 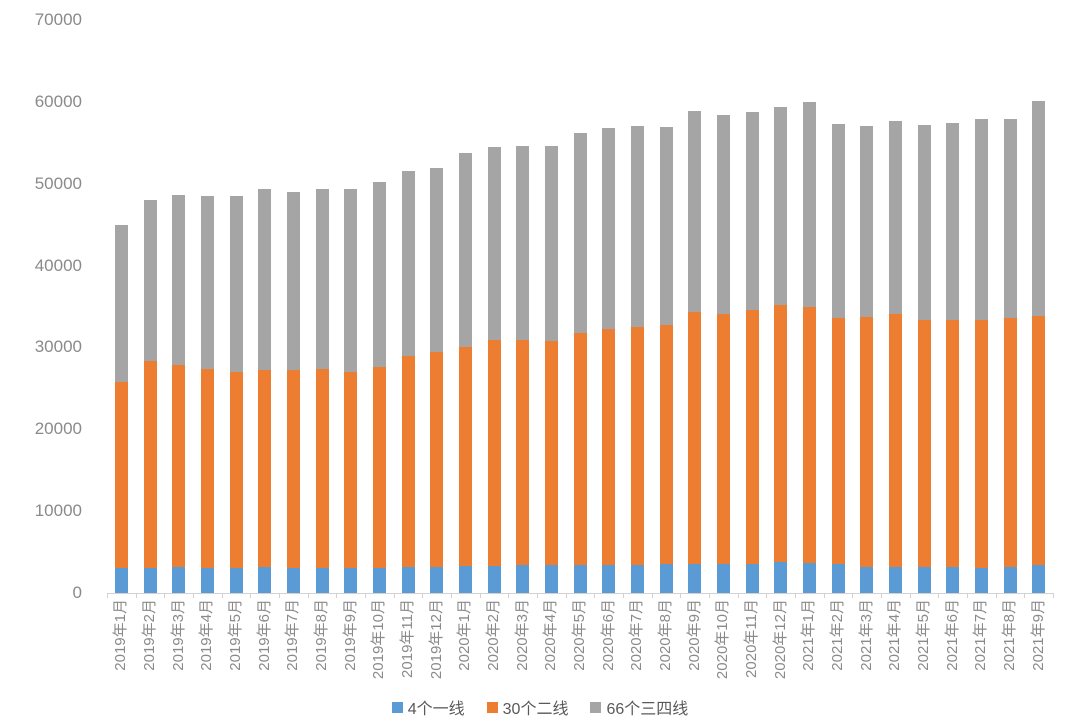 I want to click on y-axis-label: 30000, so click(x=58, y=347).